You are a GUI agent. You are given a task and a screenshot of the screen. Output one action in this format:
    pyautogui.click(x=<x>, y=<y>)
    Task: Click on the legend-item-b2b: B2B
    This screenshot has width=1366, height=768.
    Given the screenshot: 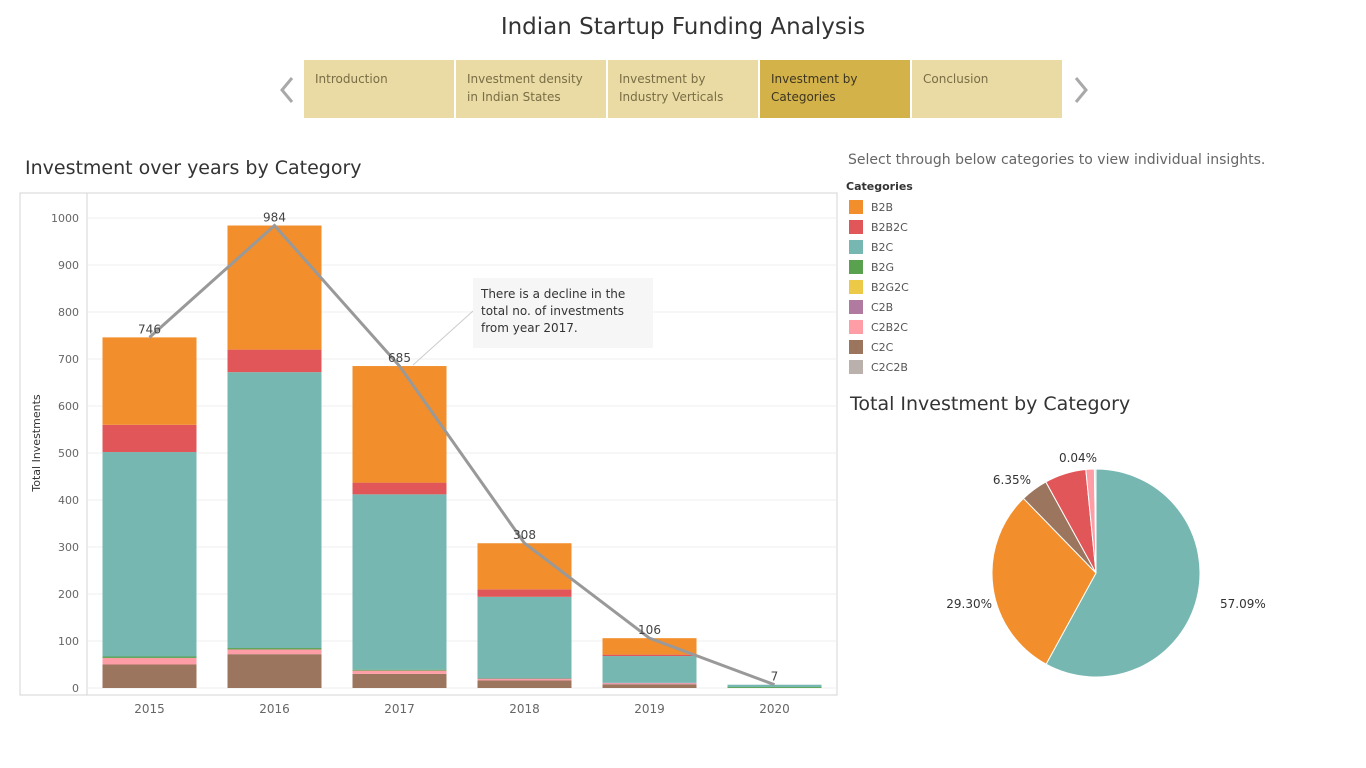 What is the action you would take?
    pyautogui.click(x=879, y=207)
    